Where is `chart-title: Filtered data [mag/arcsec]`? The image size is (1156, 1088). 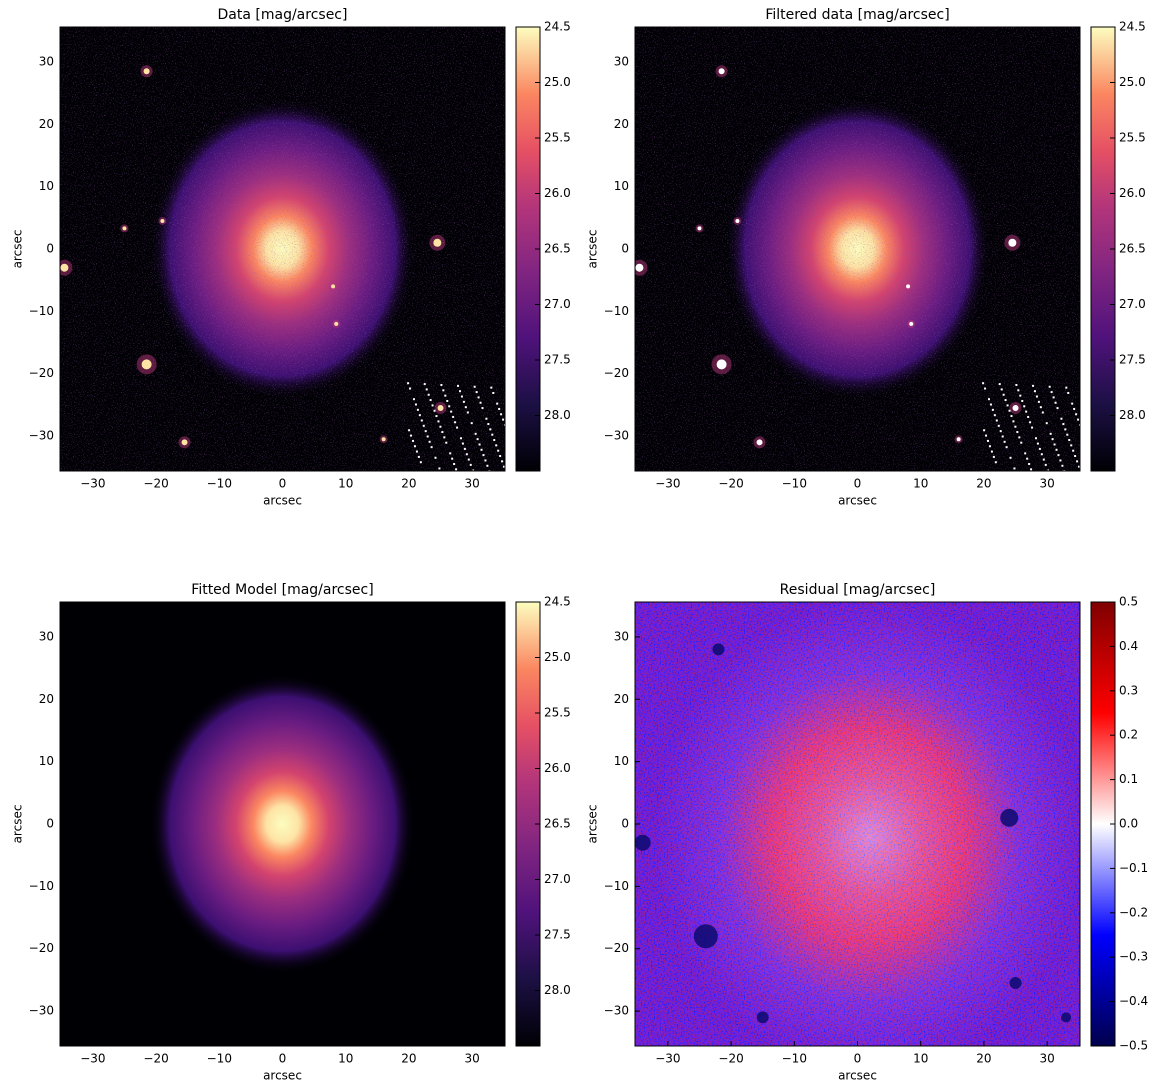
chart-title: Filtered data [mag/arcsec] is located at coordinates (857, 15).